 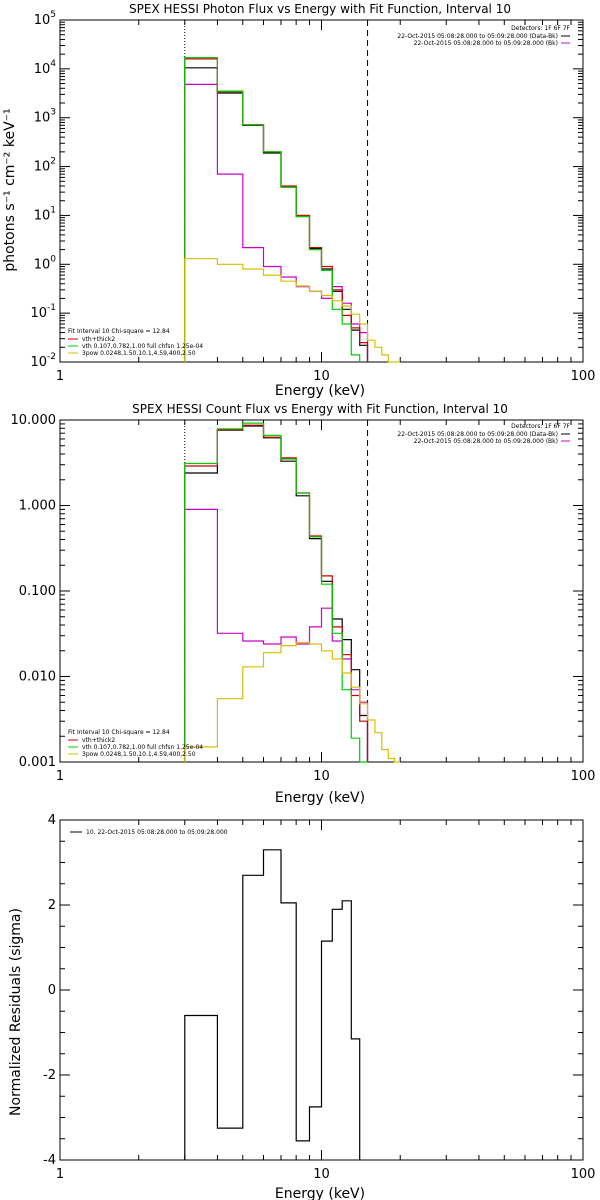 What do you see at coordinates (16, 1012) in the screenshot?
I see `y-axis-label: Normalized Residuals (sigma)` at bounding box center [16, 1012].